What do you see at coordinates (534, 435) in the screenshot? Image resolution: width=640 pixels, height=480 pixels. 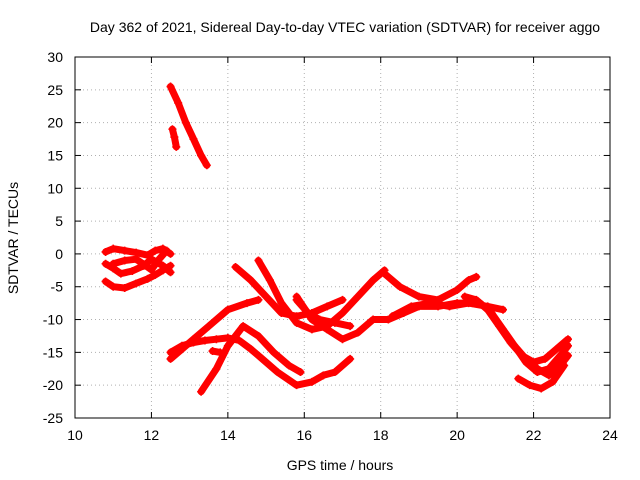 I see `x-tick-label: 22` at bounding box center [534, 435].